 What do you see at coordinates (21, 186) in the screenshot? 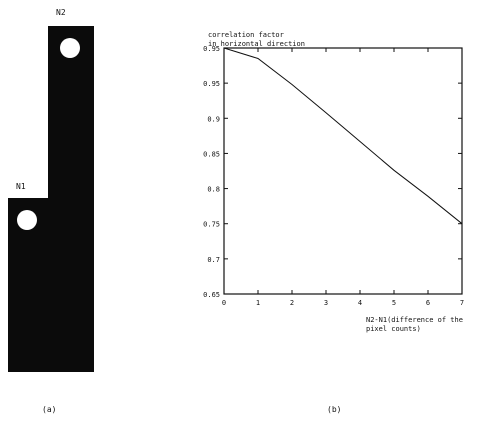
I see `n1-label: N1` at bounding box center [21, 186].